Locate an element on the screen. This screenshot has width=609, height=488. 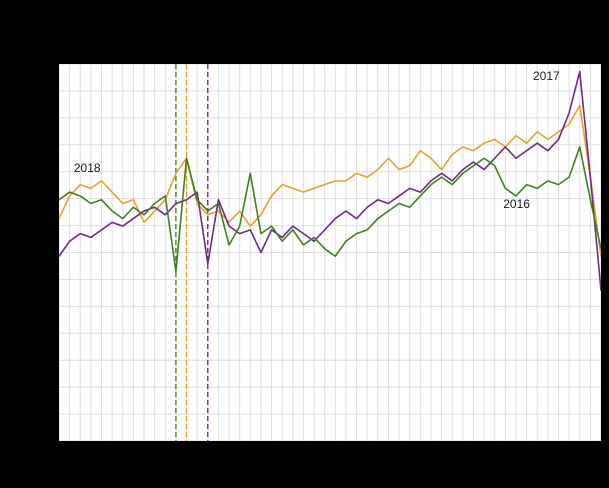
chart-label-2016: 2016 is located at coordinates (516, 204).